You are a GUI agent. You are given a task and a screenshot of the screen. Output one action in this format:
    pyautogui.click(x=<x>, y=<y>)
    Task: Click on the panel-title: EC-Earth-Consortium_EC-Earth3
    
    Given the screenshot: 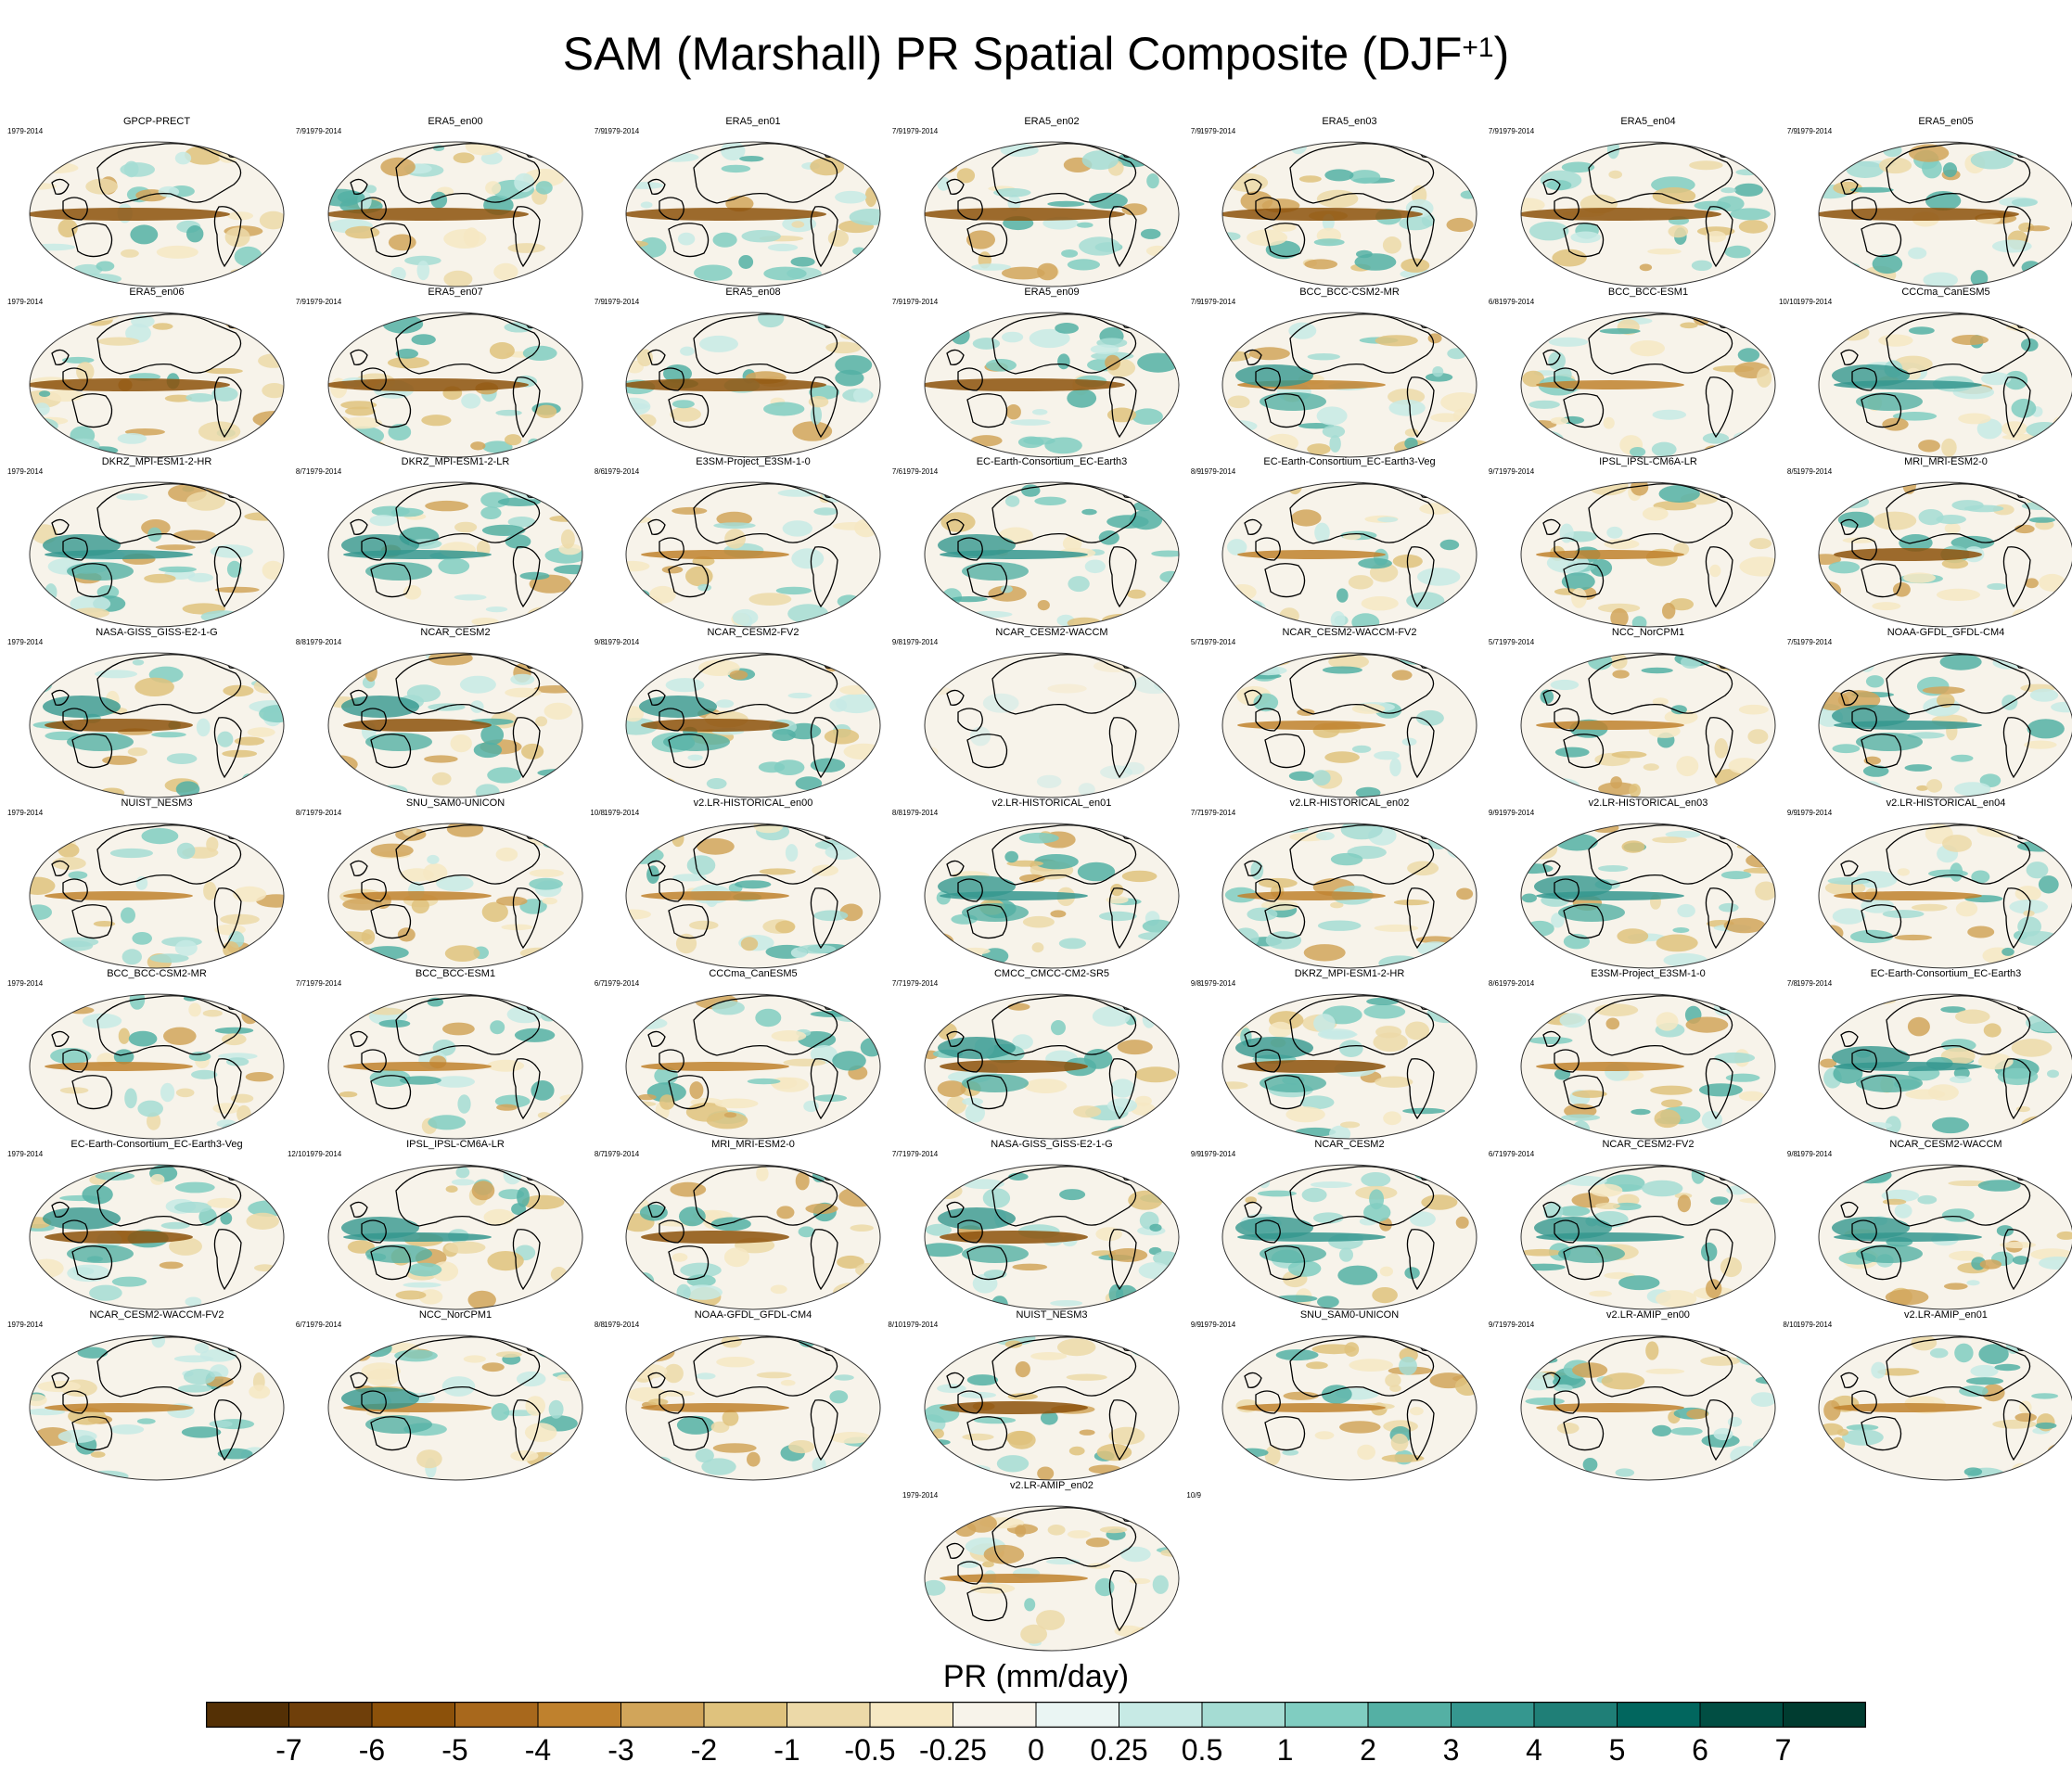 What is the action you would take?
    pyautogui.click(x=1946, y=973)
    